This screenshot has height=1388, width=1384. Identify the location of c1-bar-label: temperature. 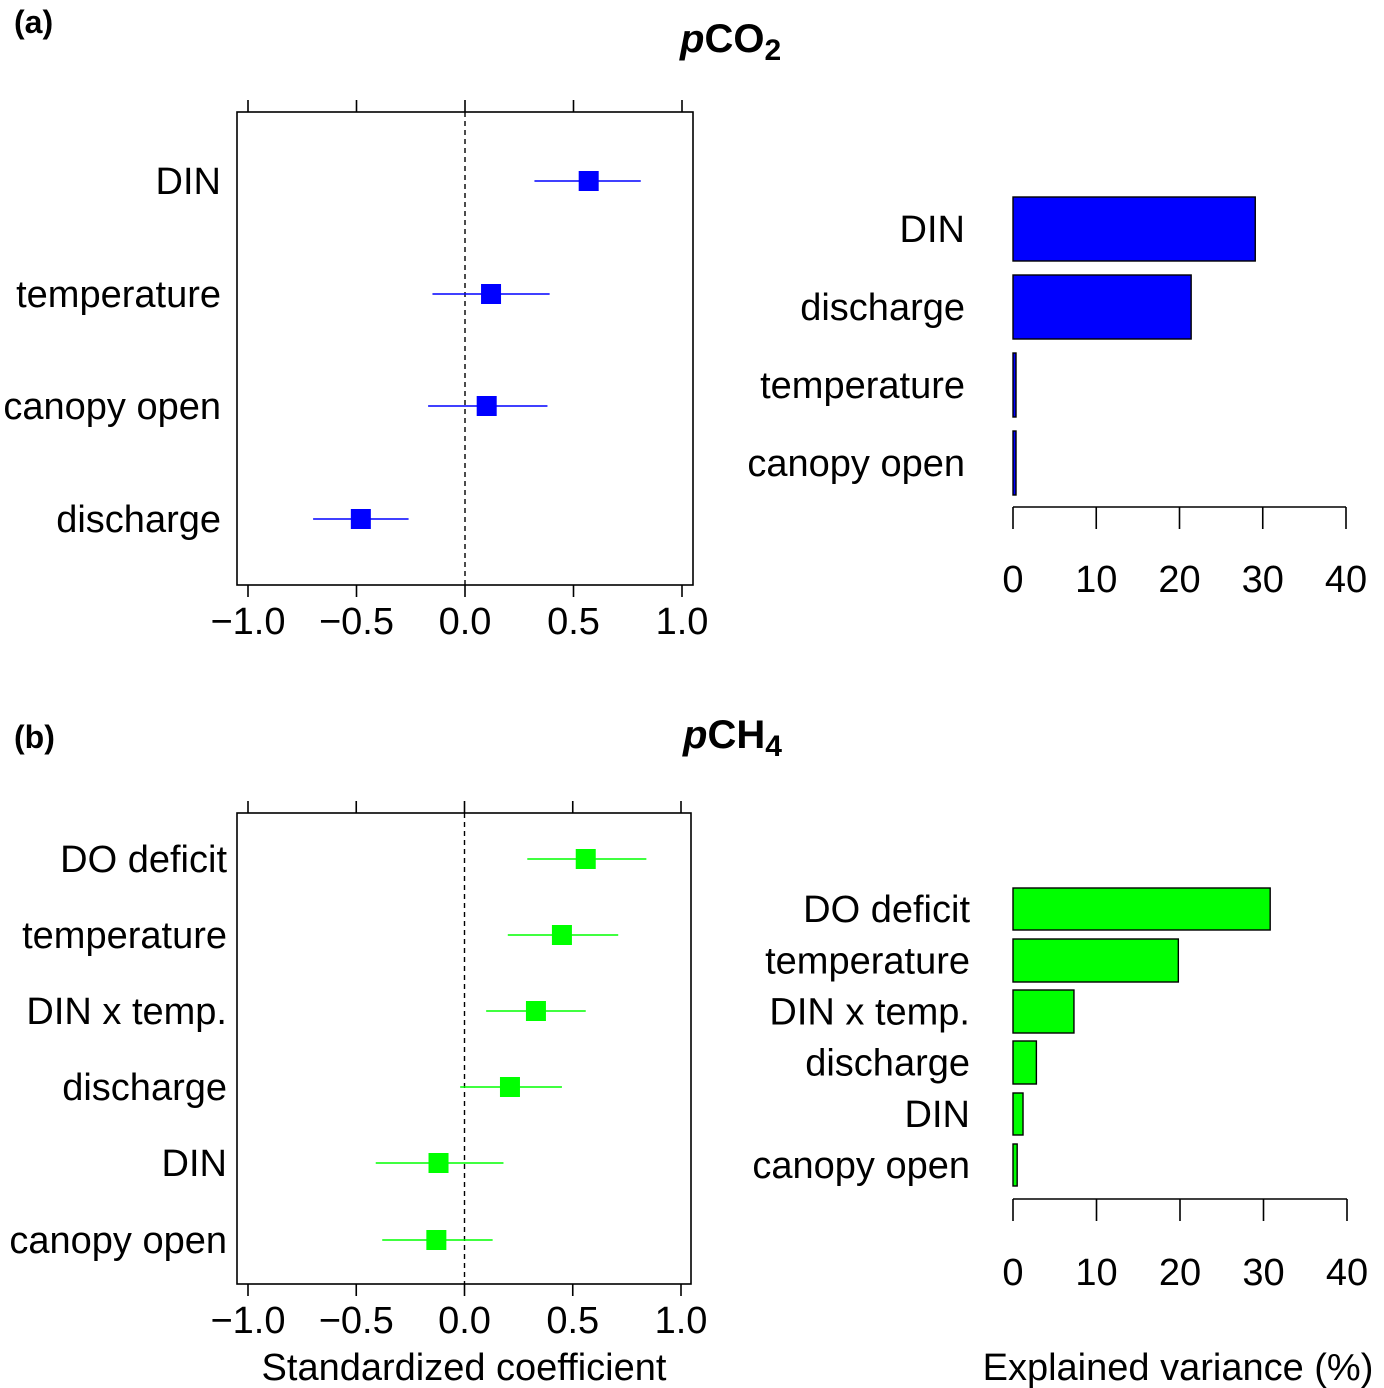
(862, 386).